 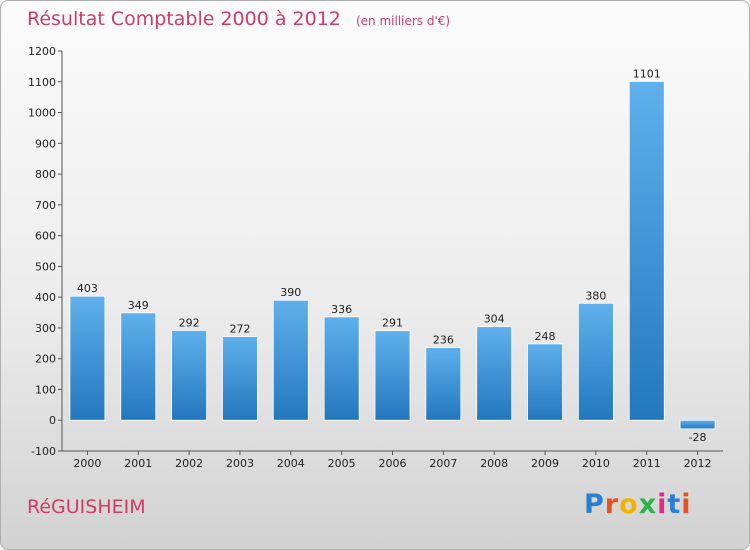 I want to click on x-tick-label: 2003, so click(x=240, y=463).